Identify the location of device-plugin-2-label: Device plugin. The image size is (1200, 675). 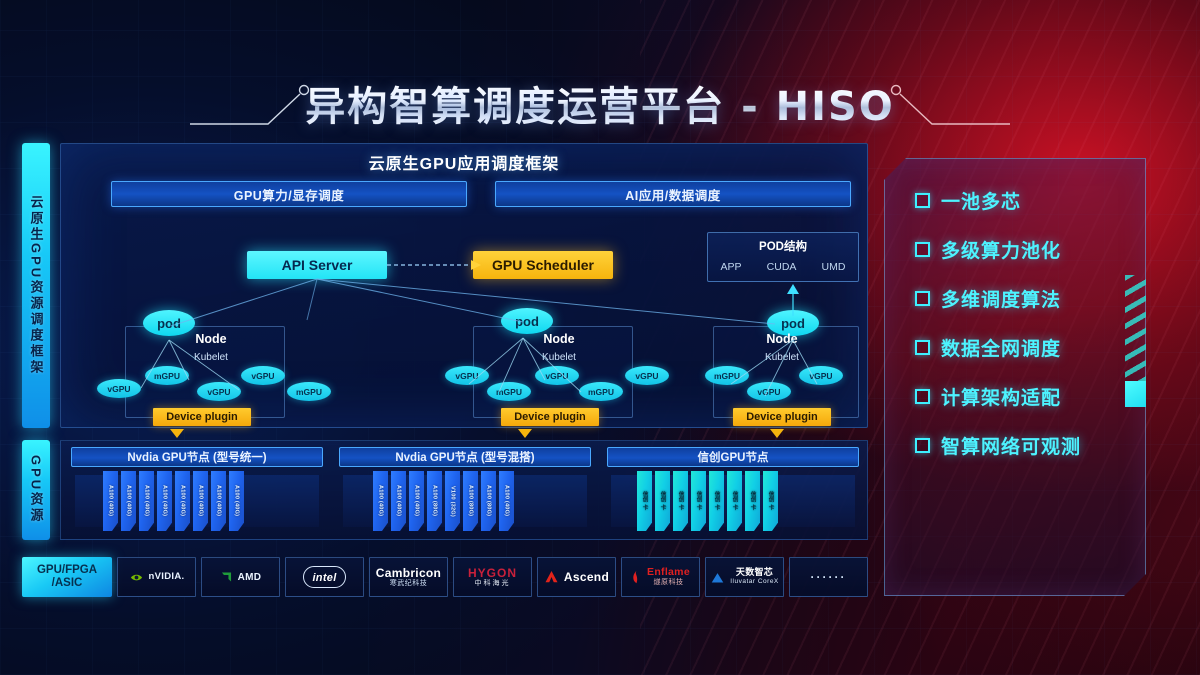
(550, 417).